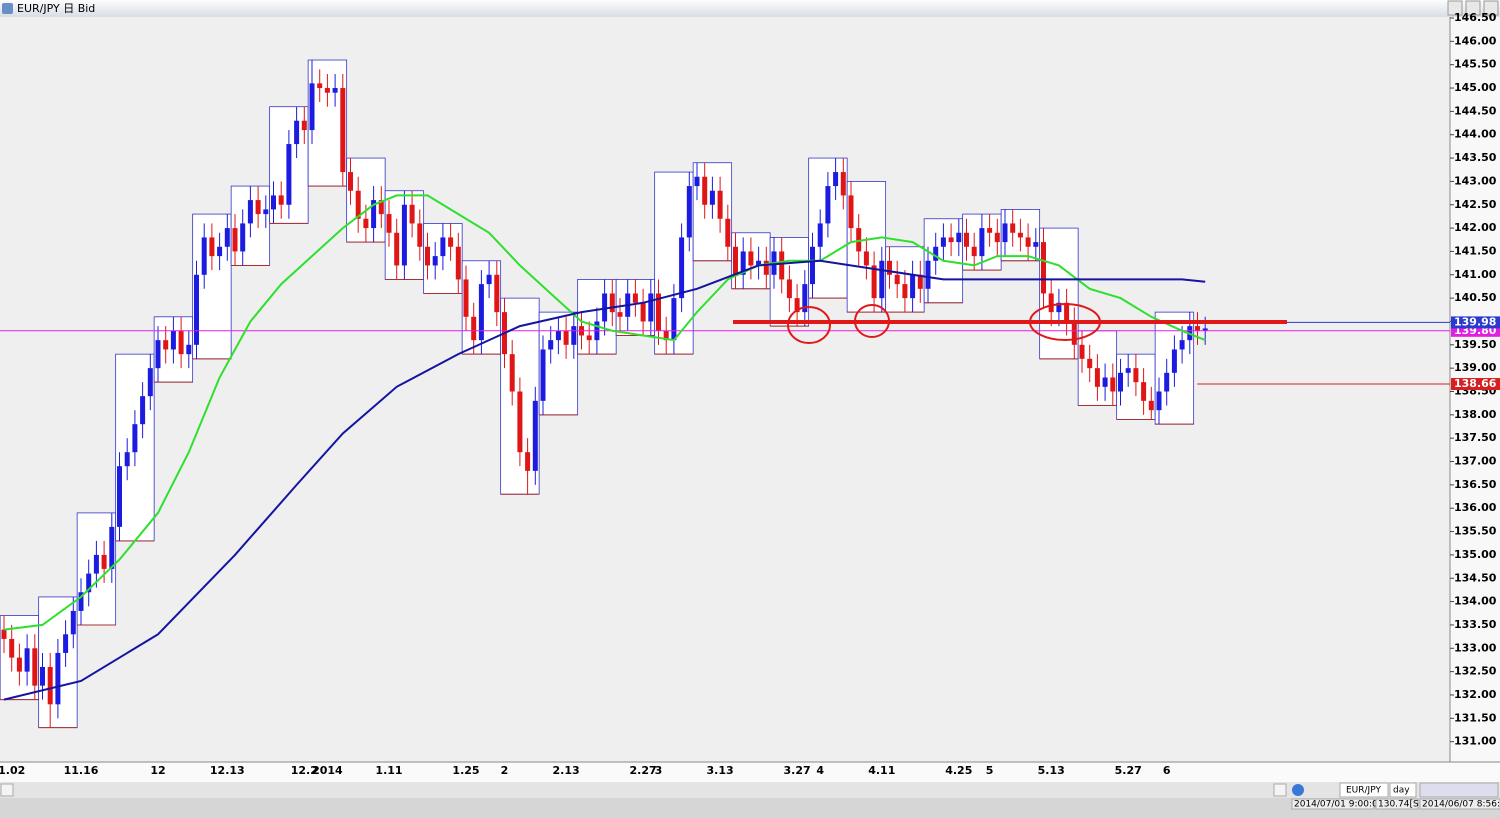 The height and width of the screenshot is (818, 1500). What do you see at coordinates (872, 321) in the screenshot?
I see `marker-circle` at bounding box center [872, 321].